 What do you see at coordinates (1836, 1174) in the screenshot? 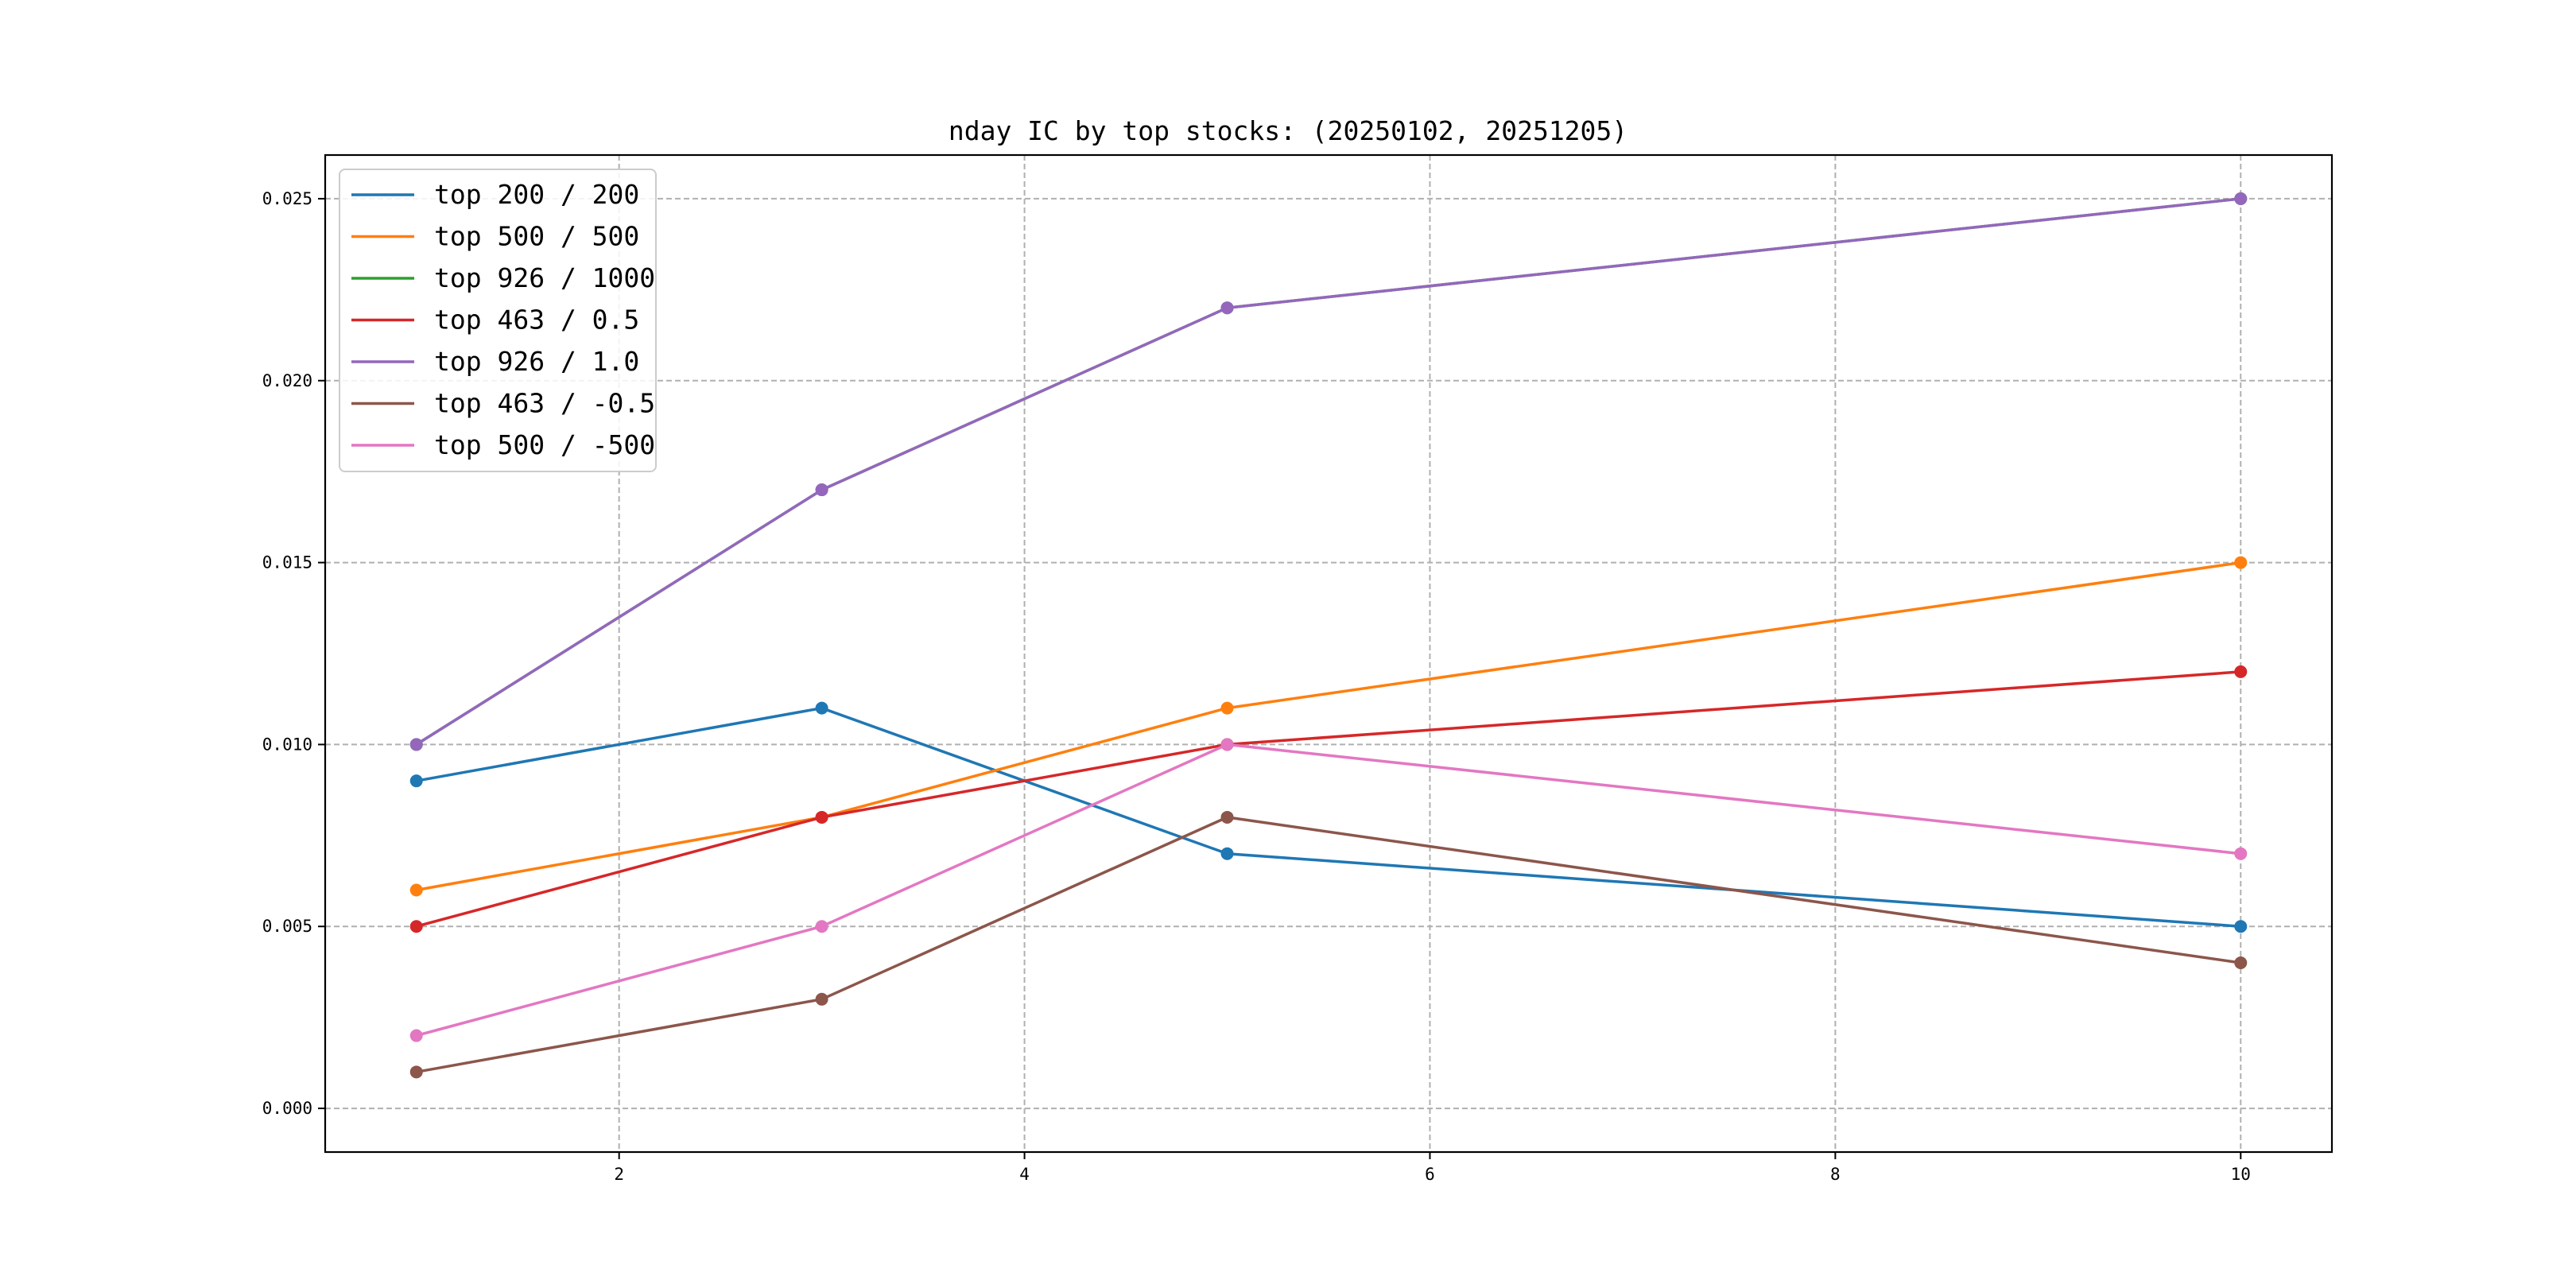
I see `x-tick-label: 8` at bounding box center [1836, 1174].